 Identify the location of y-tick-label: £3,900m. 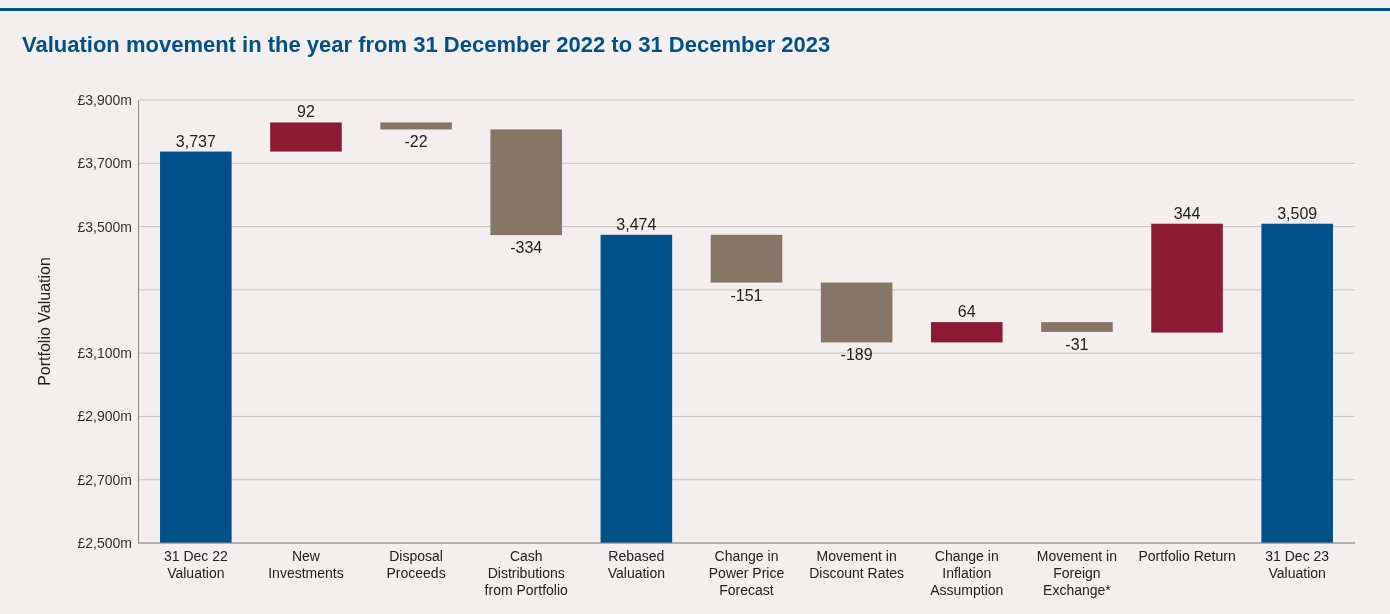
(104, 99).